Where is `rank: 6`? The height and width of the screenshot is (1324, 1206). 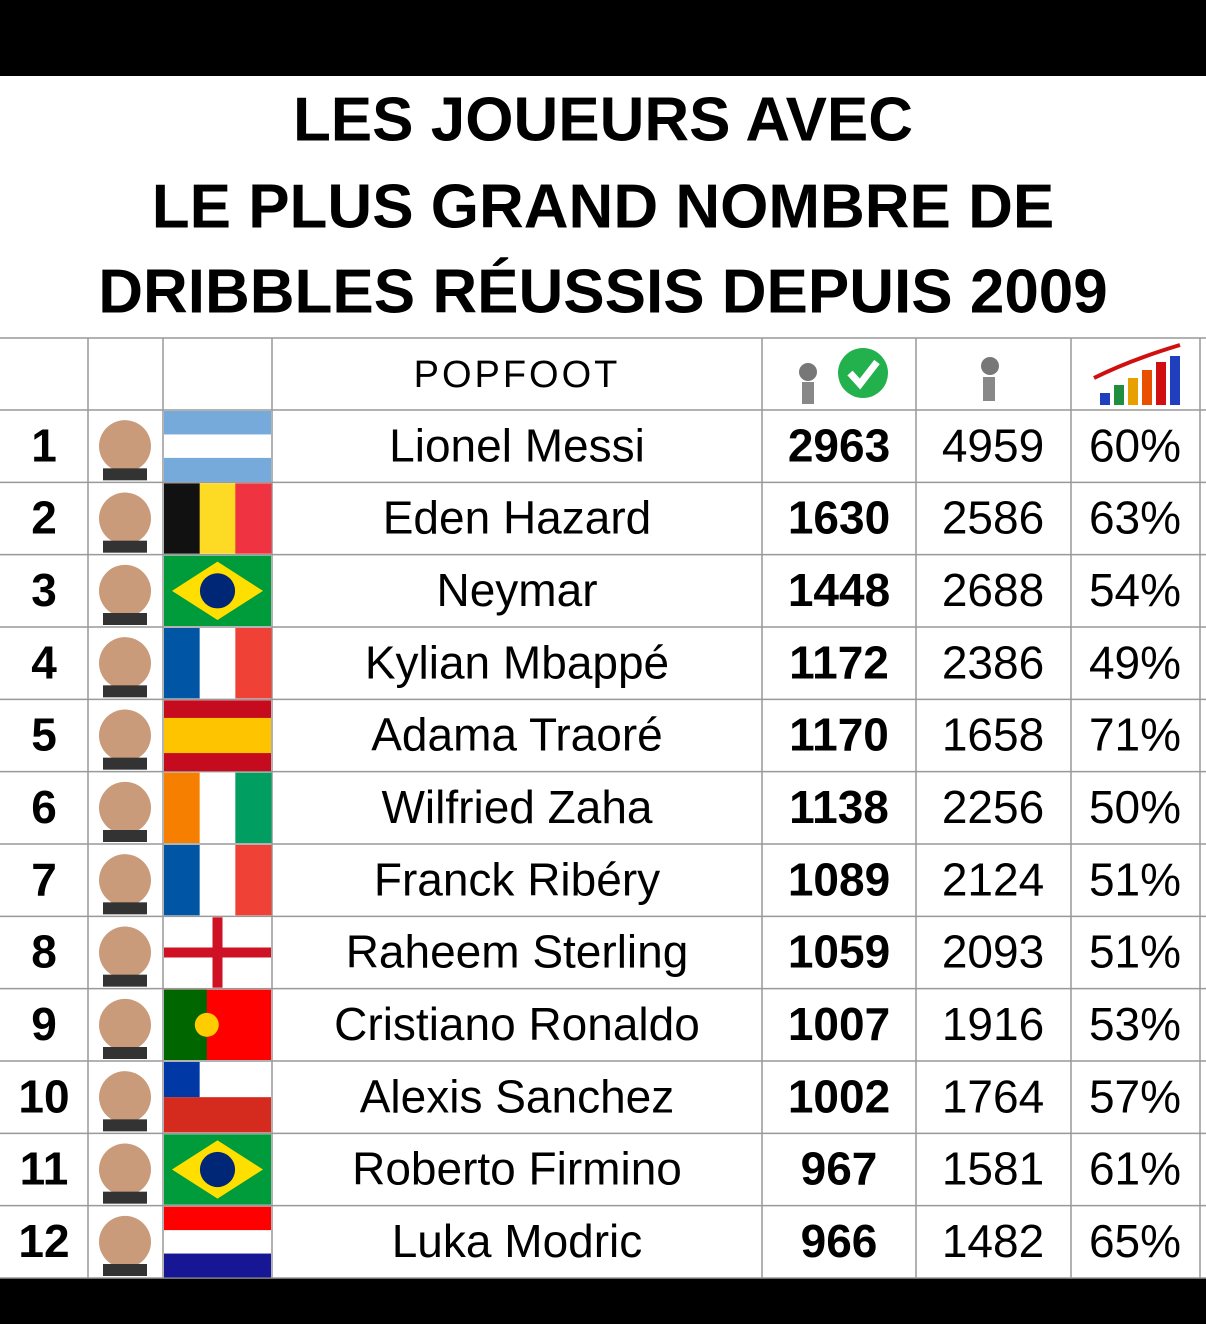 rank: 6 is located at coordinates (44, 807).